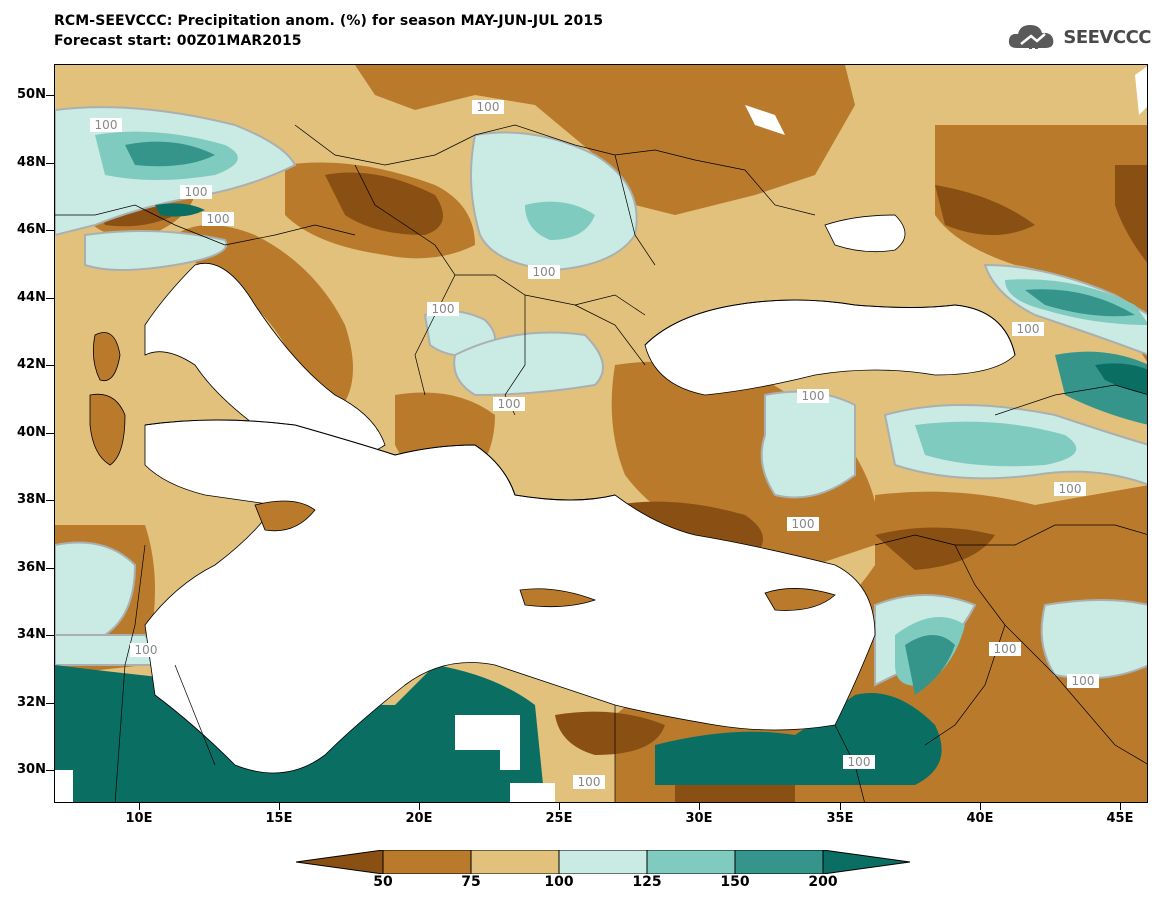  I want to click on colorbar-label-100: 100, so click(559, 882).